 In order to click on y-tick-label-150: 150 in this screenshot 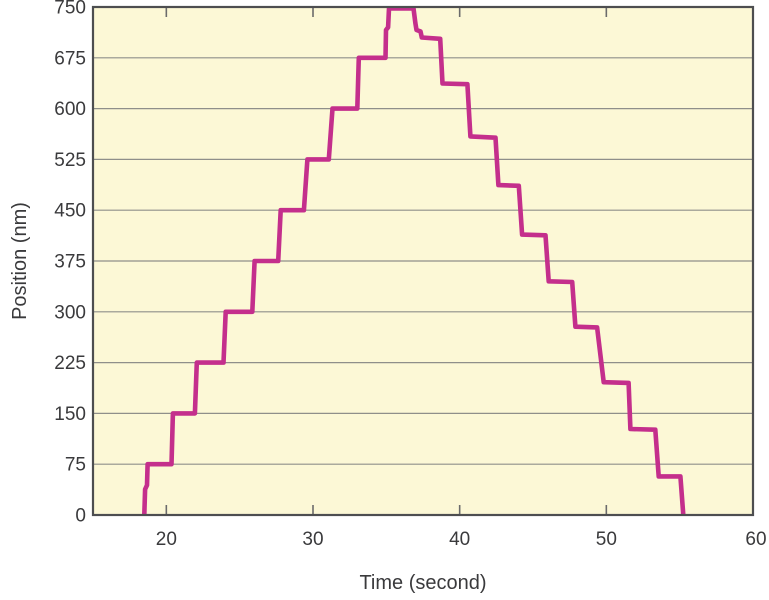, I will do `click(70, 414)`.